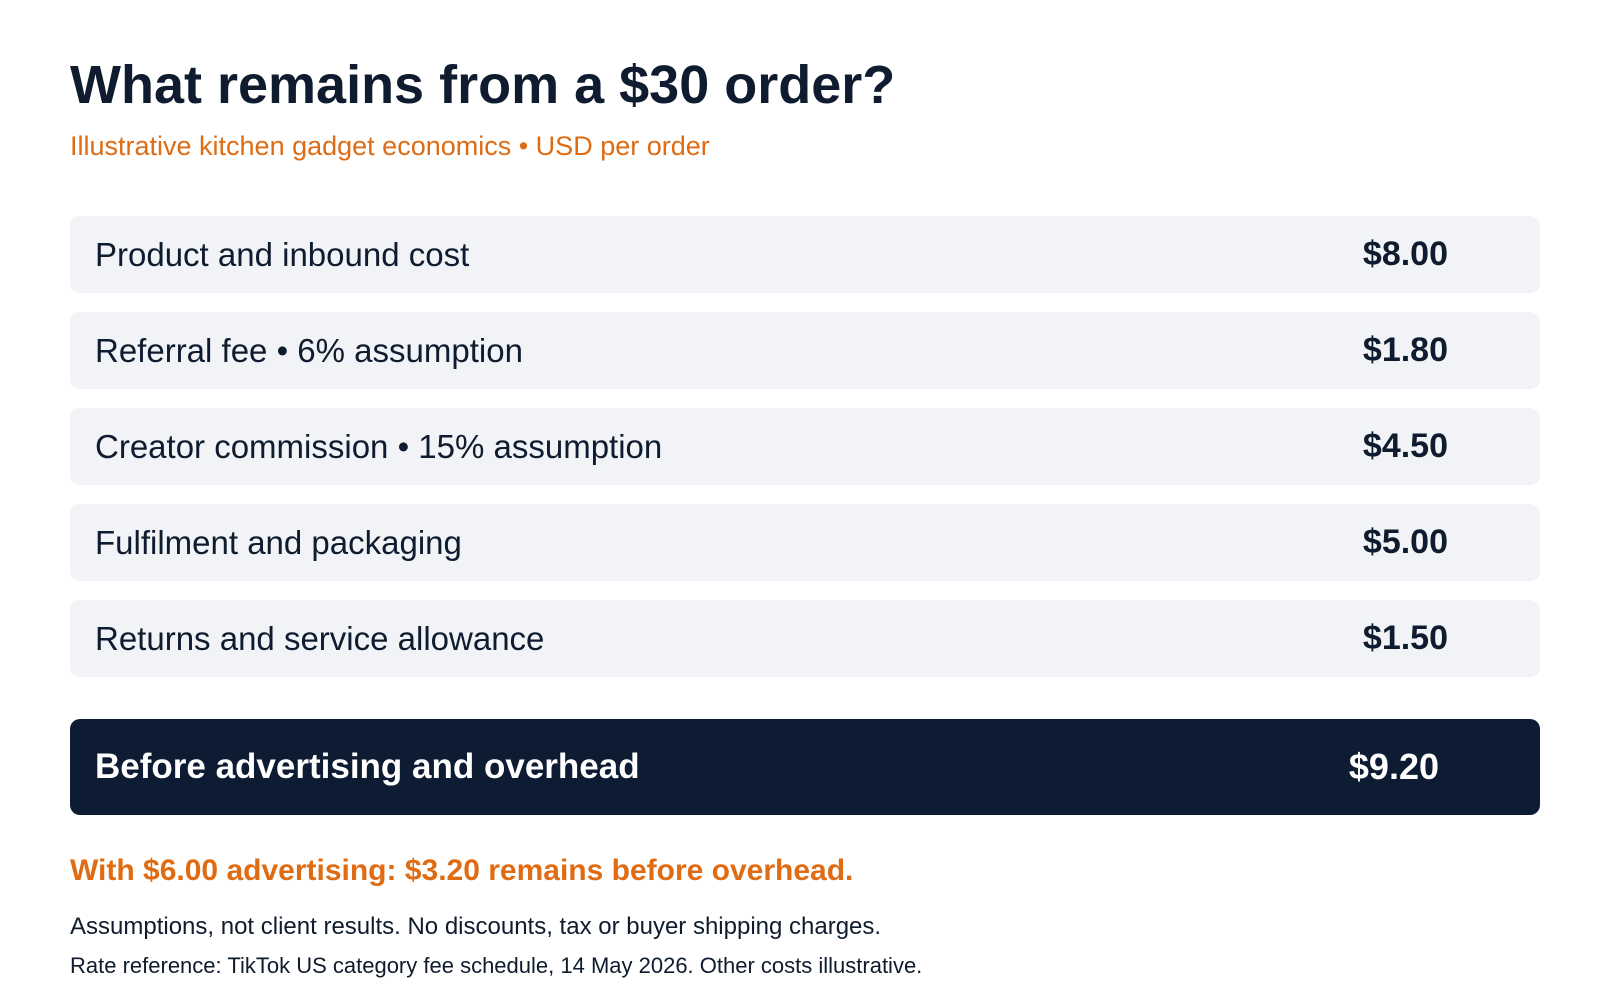 This screenshot has width=1600, height=1000. I want to click on cost-row-value: $1.80, so click(1405, 350).